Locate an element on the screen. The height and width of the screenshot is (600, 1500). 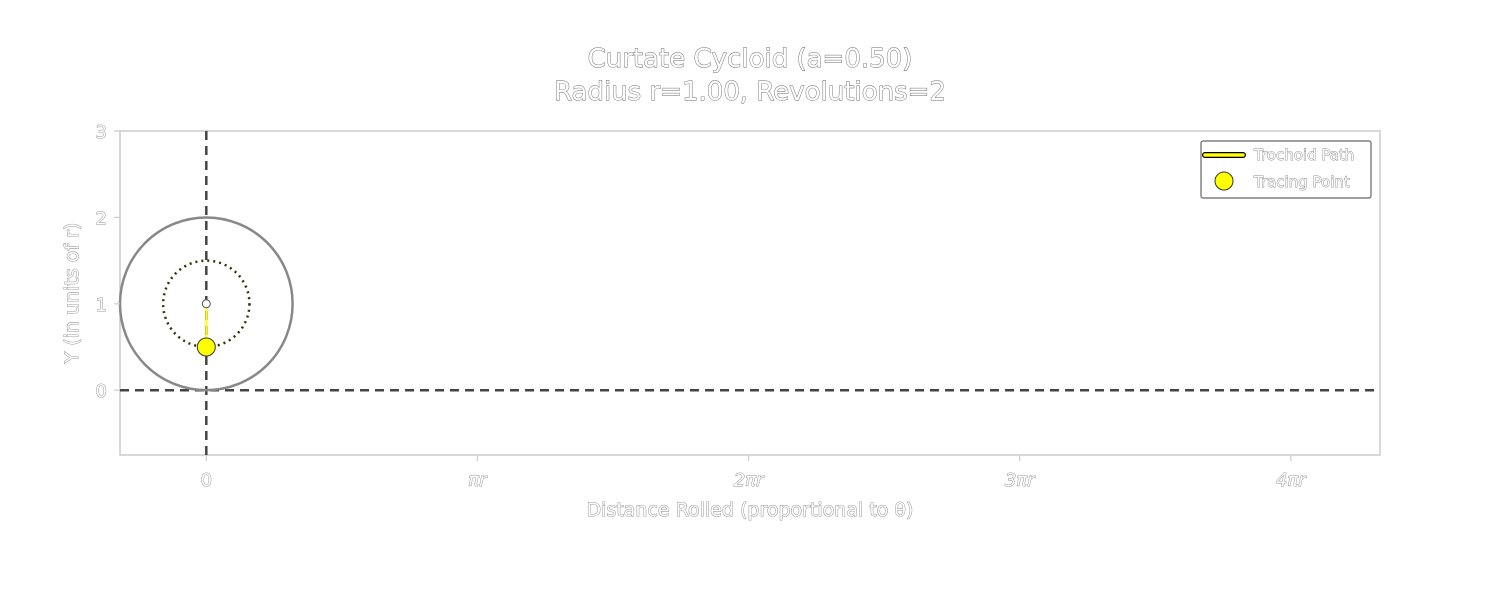
chart-title: Curtate Cycloid (a=0.50) is located at coordinates (750, 59).